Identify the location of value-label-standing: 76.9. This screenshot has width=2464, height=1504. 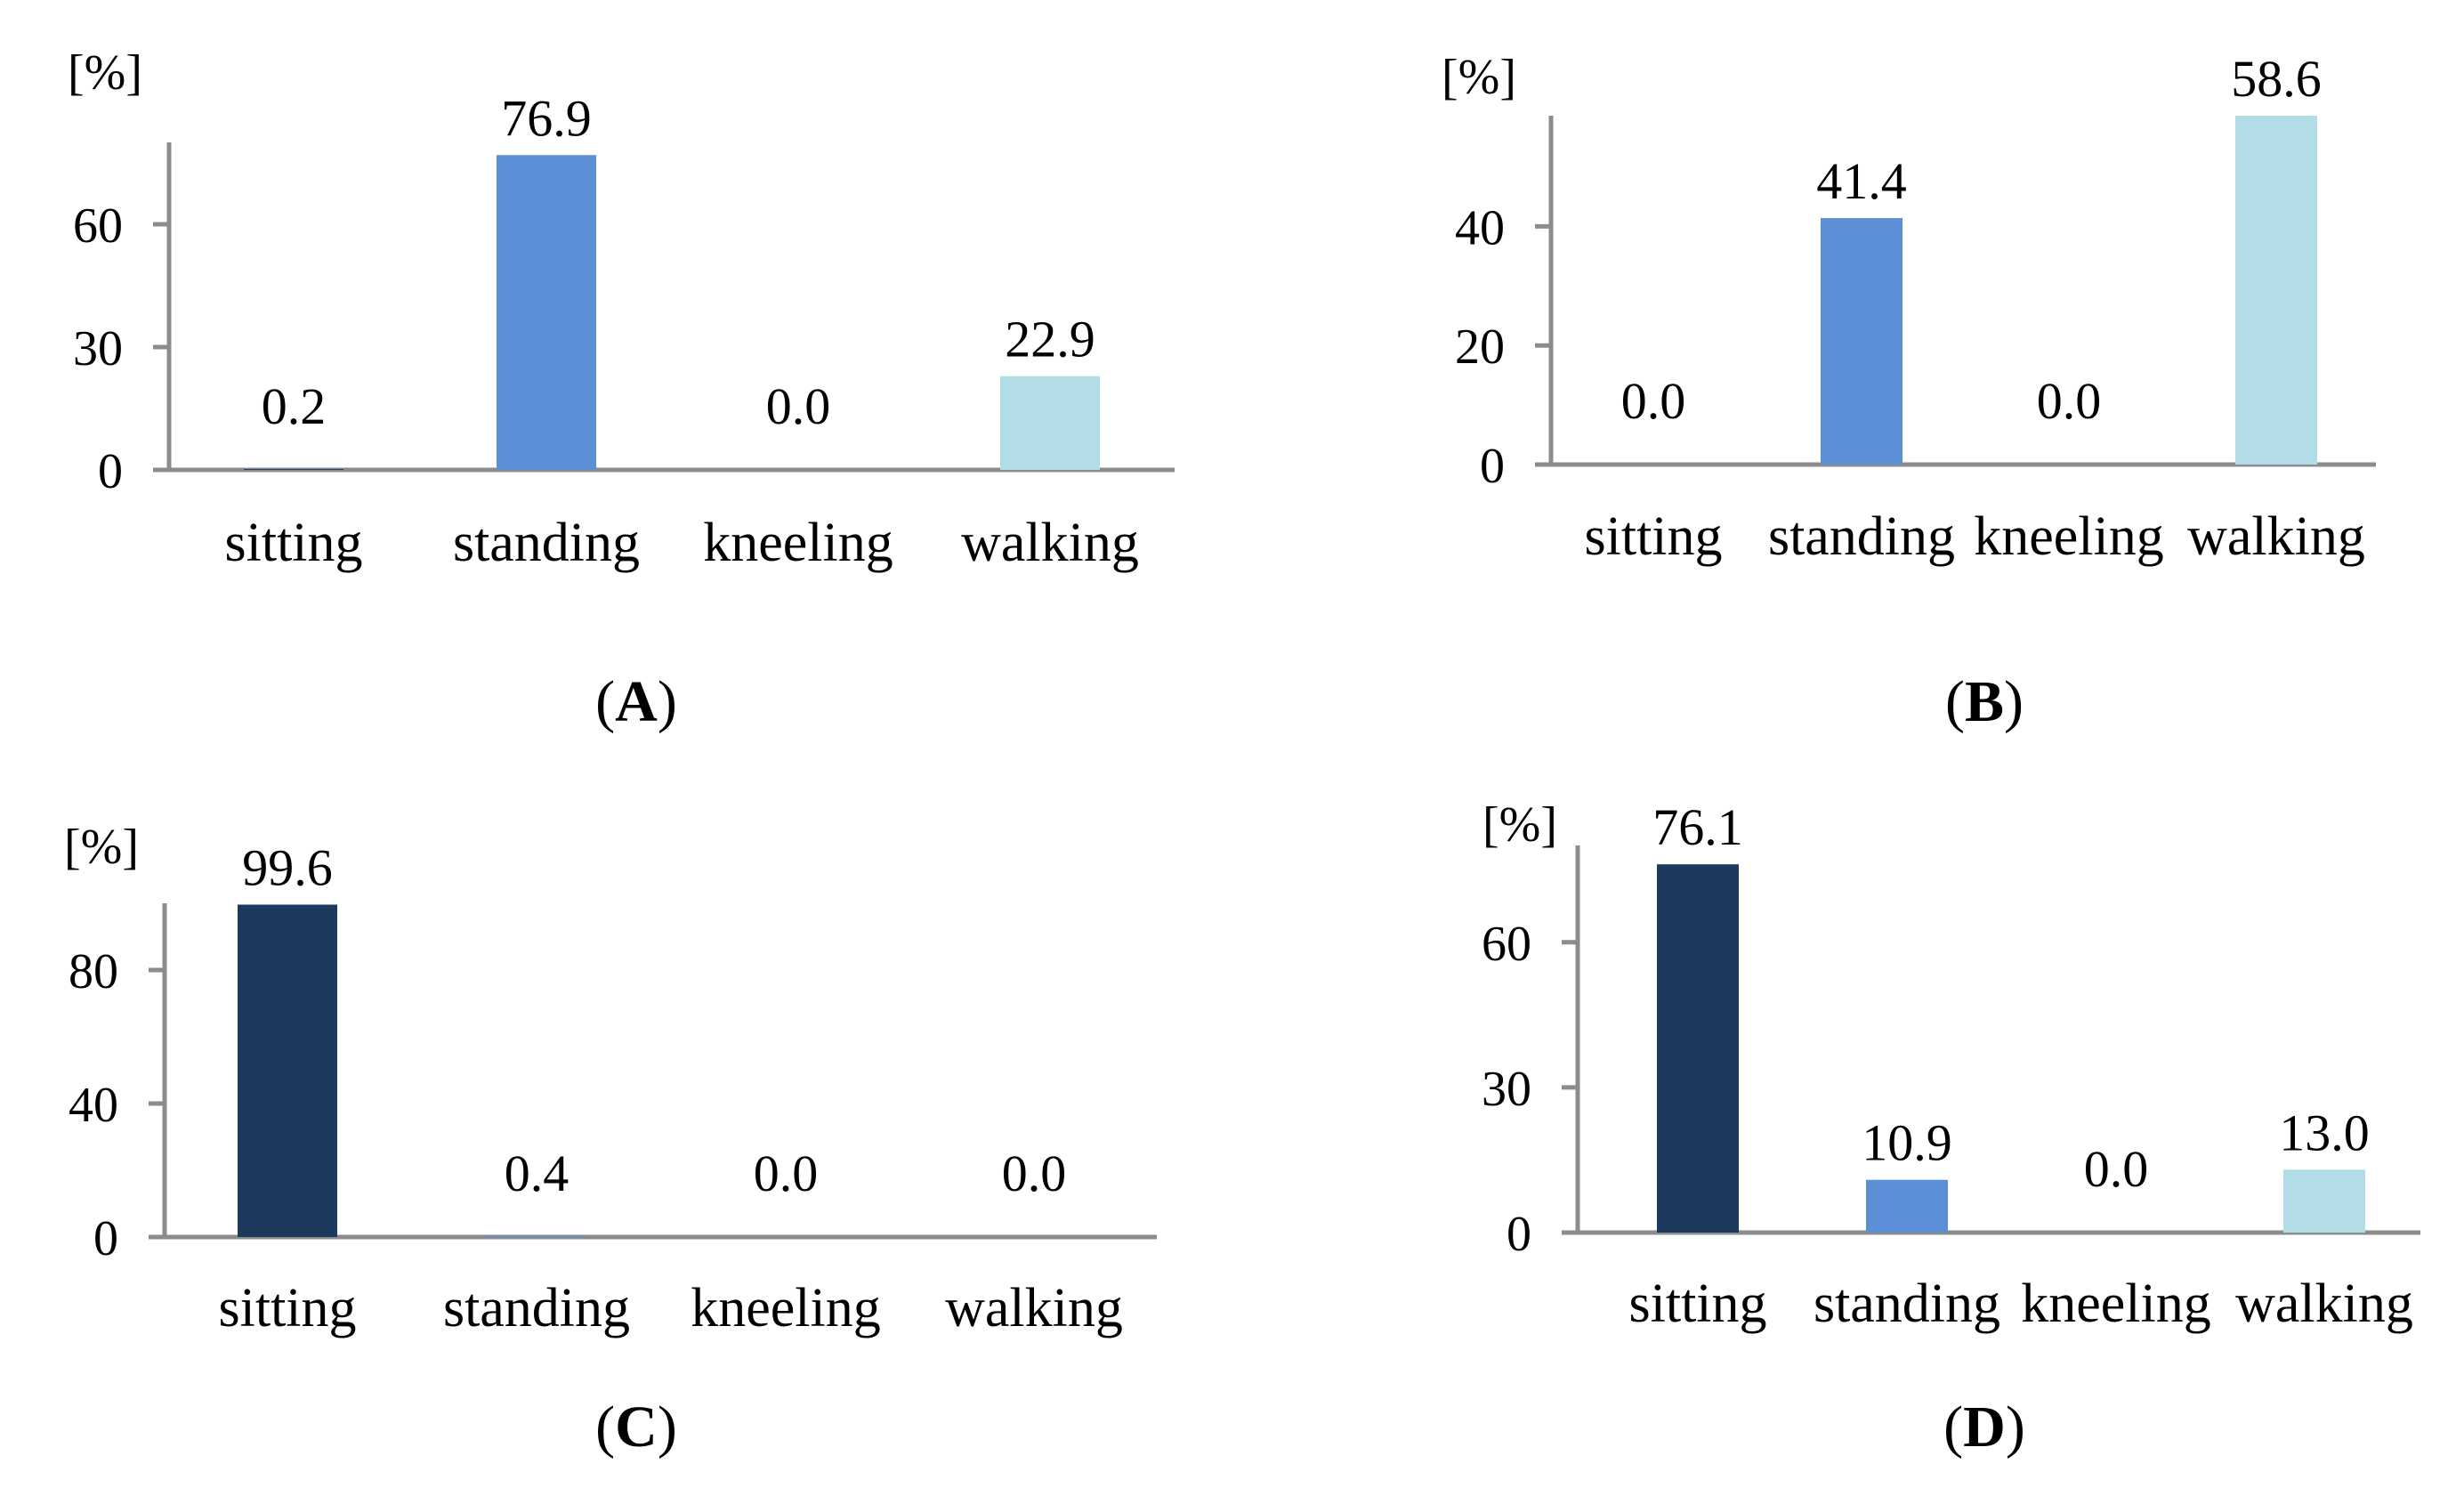
(546, 118).